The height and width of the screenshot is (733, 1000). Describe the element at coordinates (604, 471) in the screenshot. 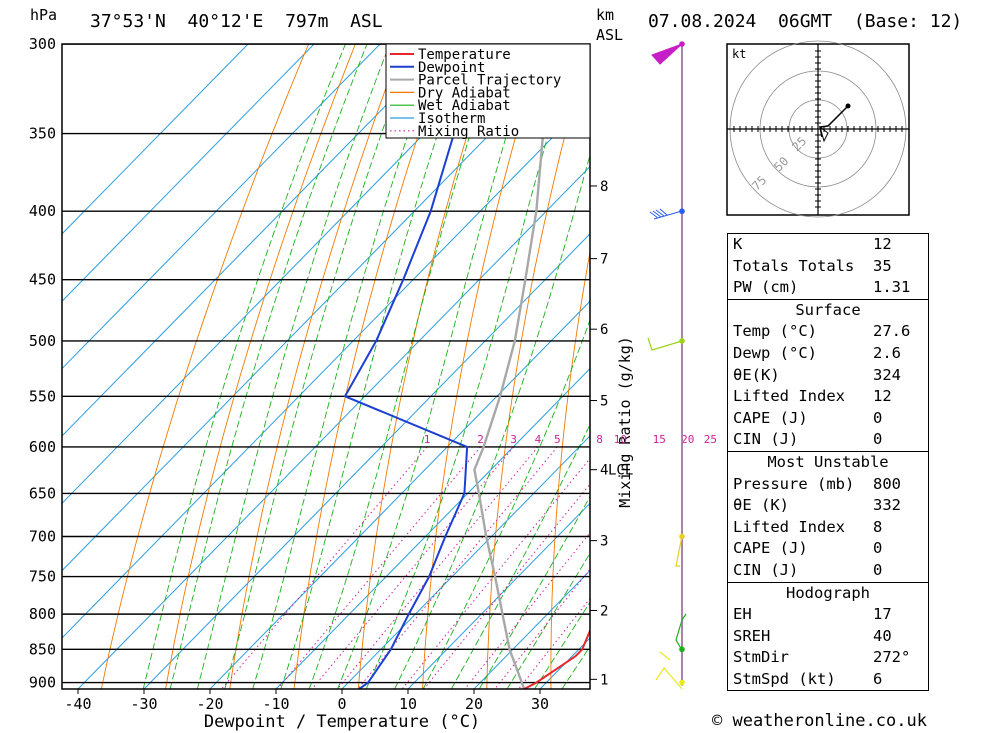

I see `km-tick-label: 4` at that location.